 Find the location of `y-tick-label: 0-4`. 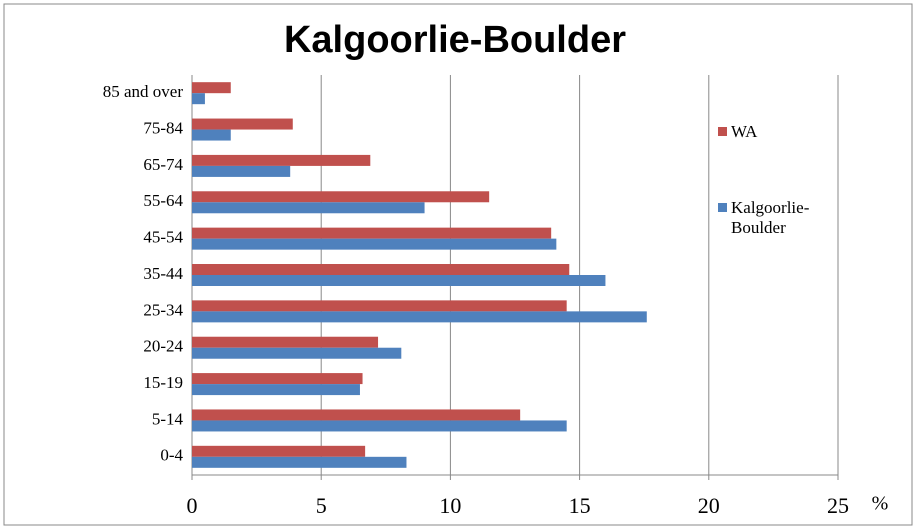

y-tick-label: 0-4 is located at coordinates (171, 455).